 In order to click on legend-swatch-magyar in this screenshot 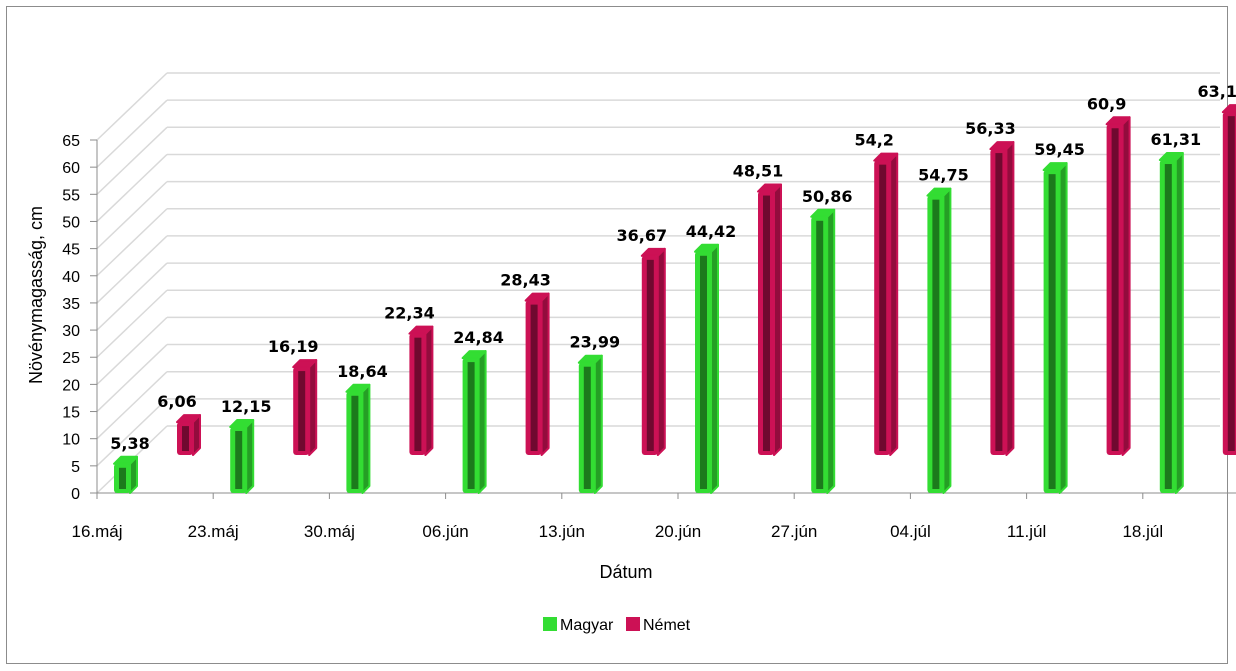, I will do `click(550, 624)`.